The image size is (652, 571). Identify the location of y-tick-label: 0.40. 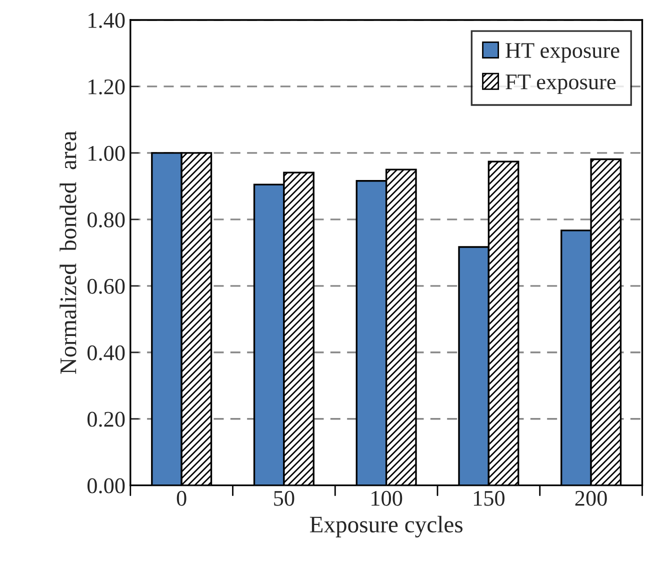
(106, 352).